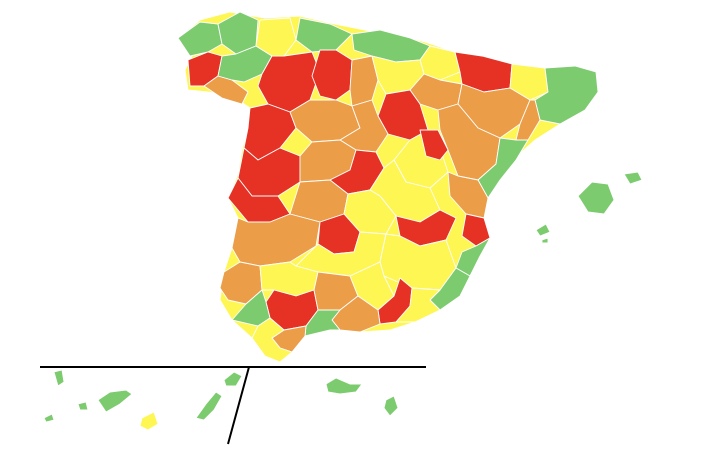 The image size is (711, 452). I want to click on region-zaragoza-red, so click(434, 145).